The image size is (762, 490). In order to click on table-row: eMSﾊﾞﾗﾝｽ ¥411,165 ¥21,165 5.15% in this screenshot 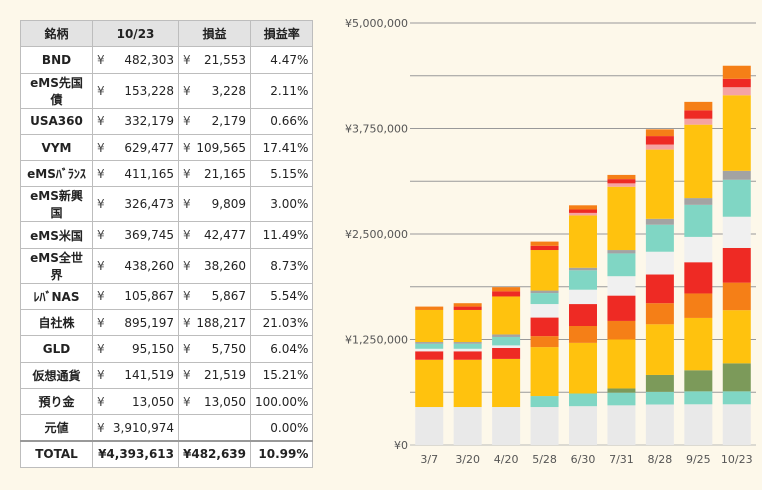, I will do `click(167, 174)`.